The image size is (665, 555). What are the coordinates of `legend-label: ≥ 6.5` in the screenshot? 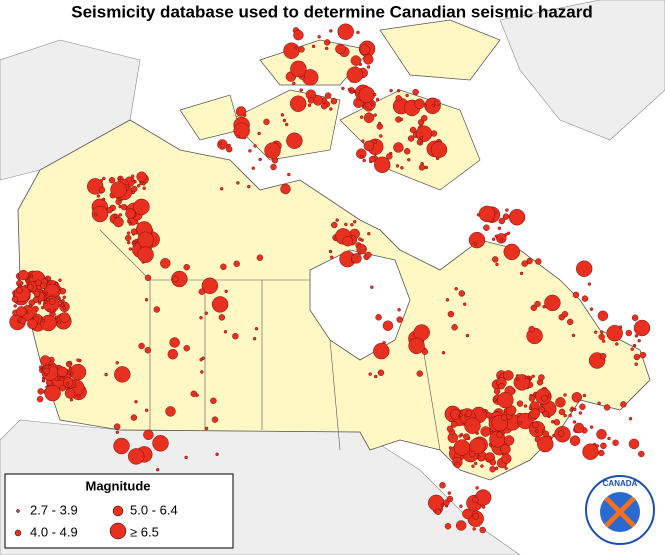 It's located at (144, 531).